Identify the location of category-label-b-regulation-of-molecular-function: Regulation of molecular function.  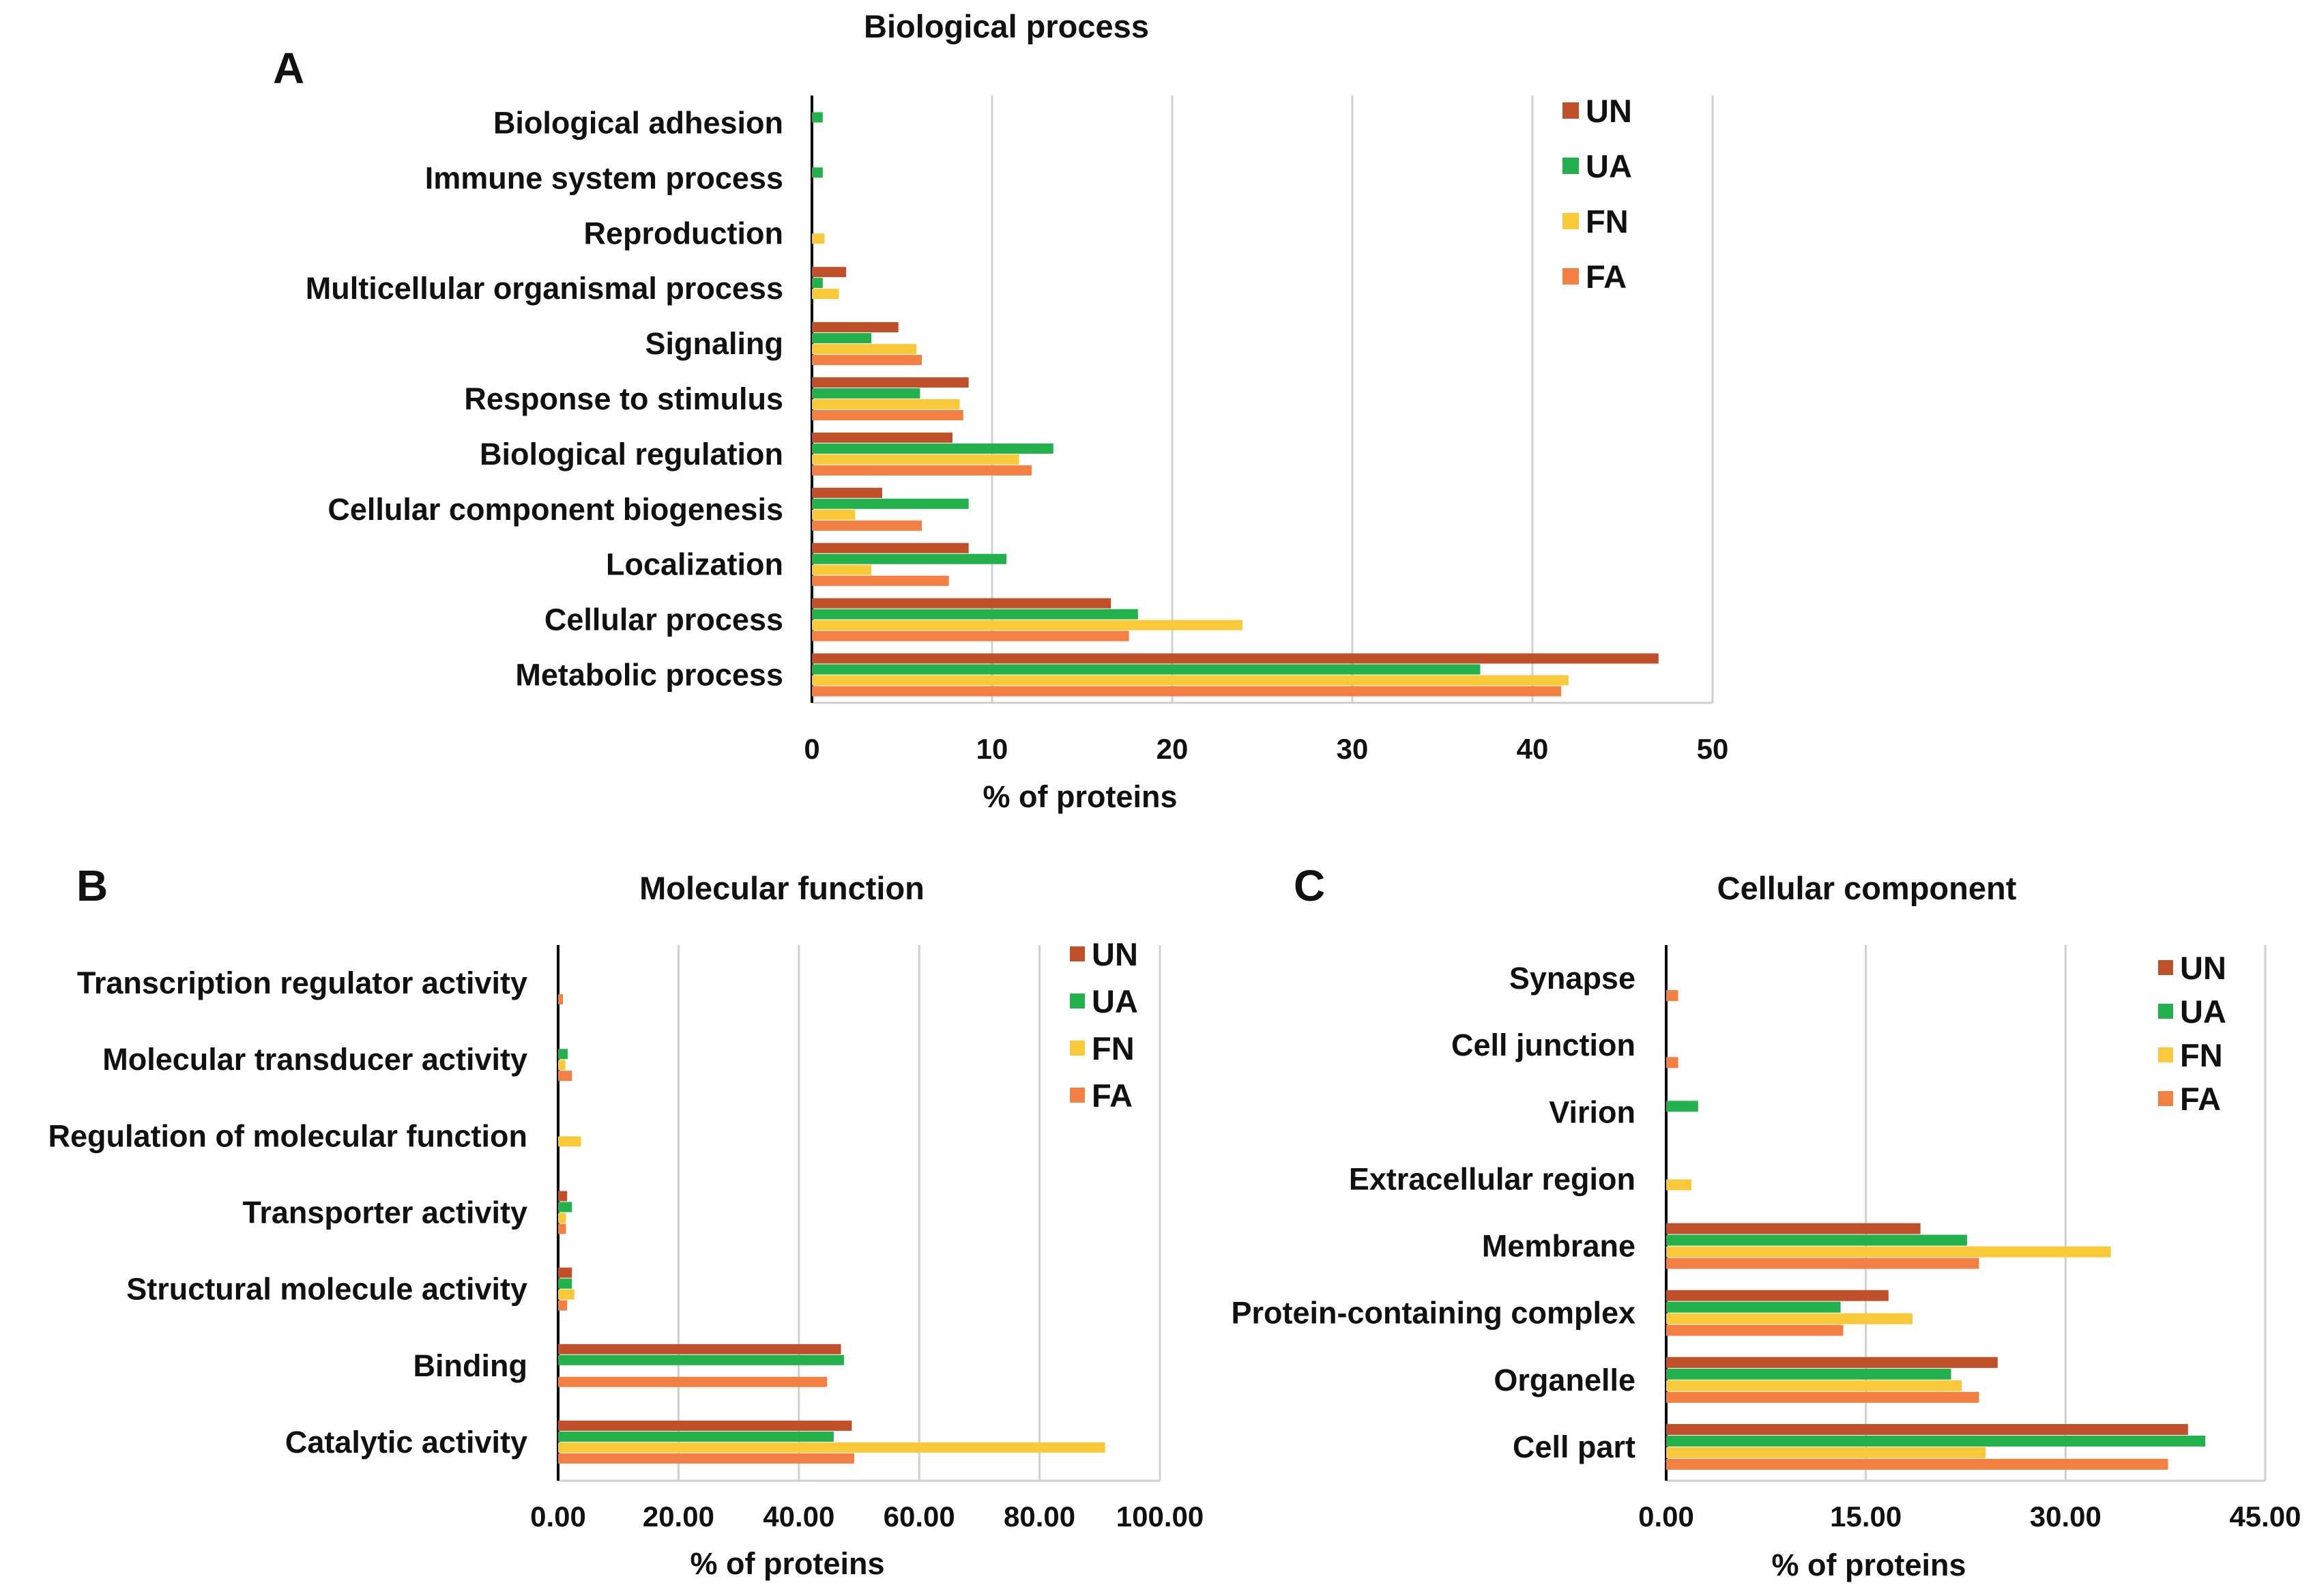
(287, 1135).